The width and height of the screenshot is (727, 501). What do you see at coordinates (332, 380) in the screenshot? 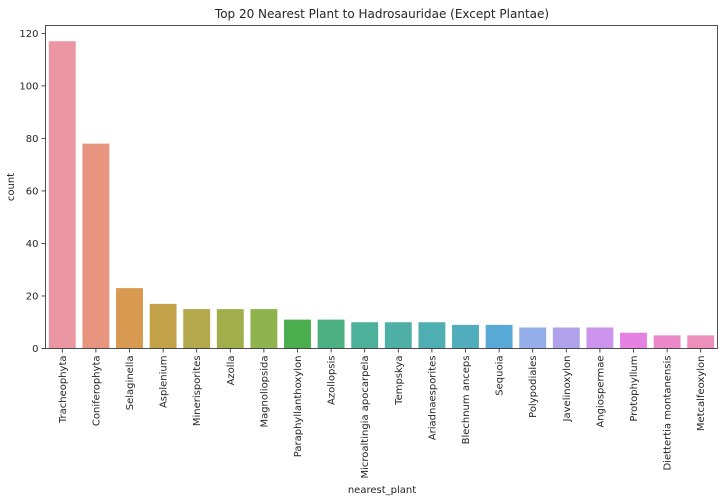
I see `x-tick-label: Azollopsis` at bounding box center [332, 380].